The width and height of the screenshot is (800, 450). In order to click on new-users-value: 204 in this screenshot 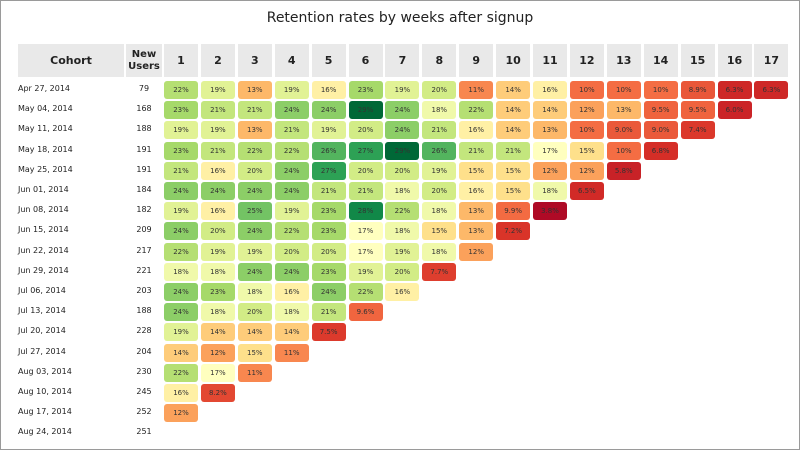, I will do `click(144, 351)`.